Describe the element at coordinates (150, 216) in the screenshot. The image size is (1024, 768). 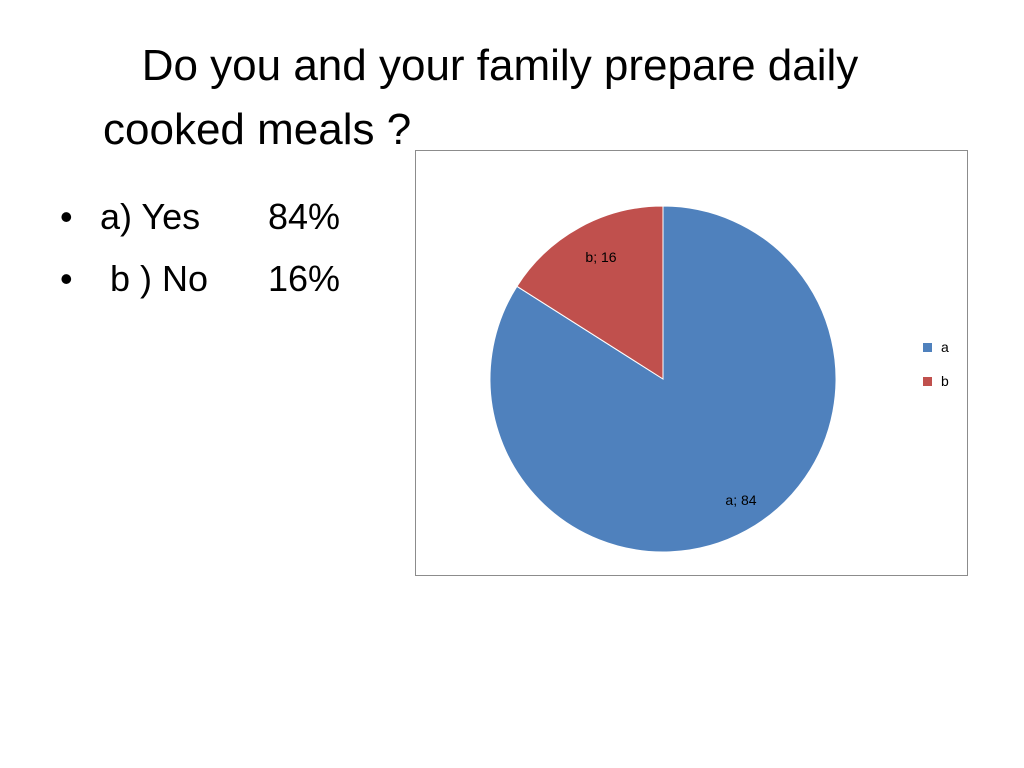
I see `bullet-label-yes: a) Yes` at that location.